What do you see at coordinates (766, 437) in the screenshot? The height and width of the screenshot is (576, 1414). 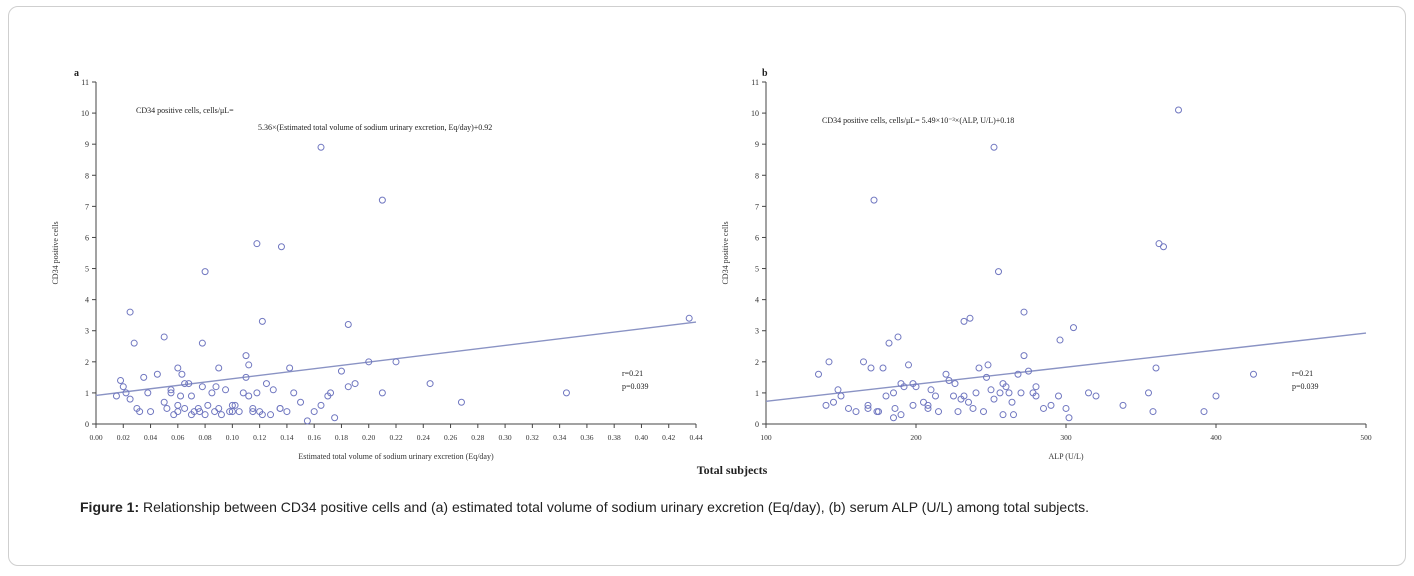 I see `x-tick-label: 100` at bounding box center [766, 437].